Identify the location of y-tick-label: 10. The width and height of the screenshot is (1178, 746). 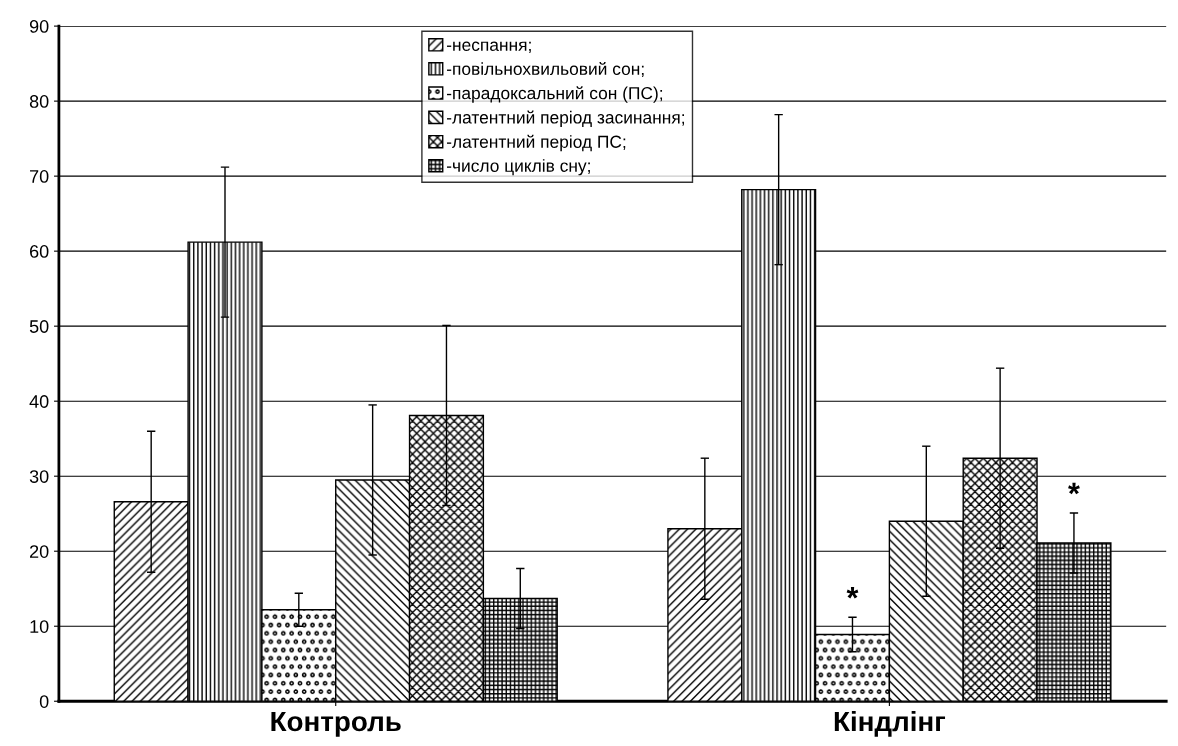
(39, 626).